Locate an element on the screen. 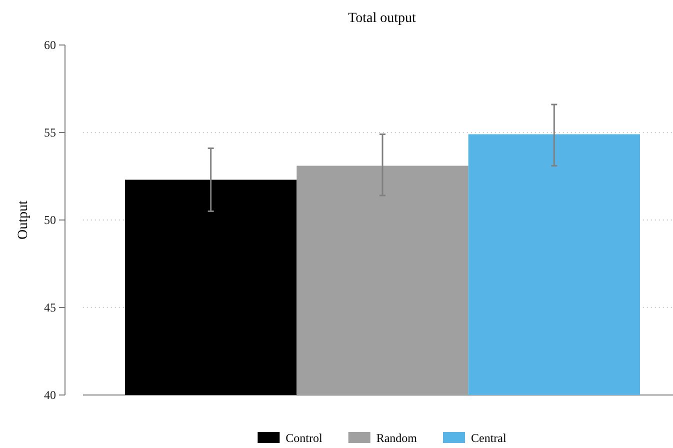  y-tick-label: 60 is located at coordinates (50, 45).